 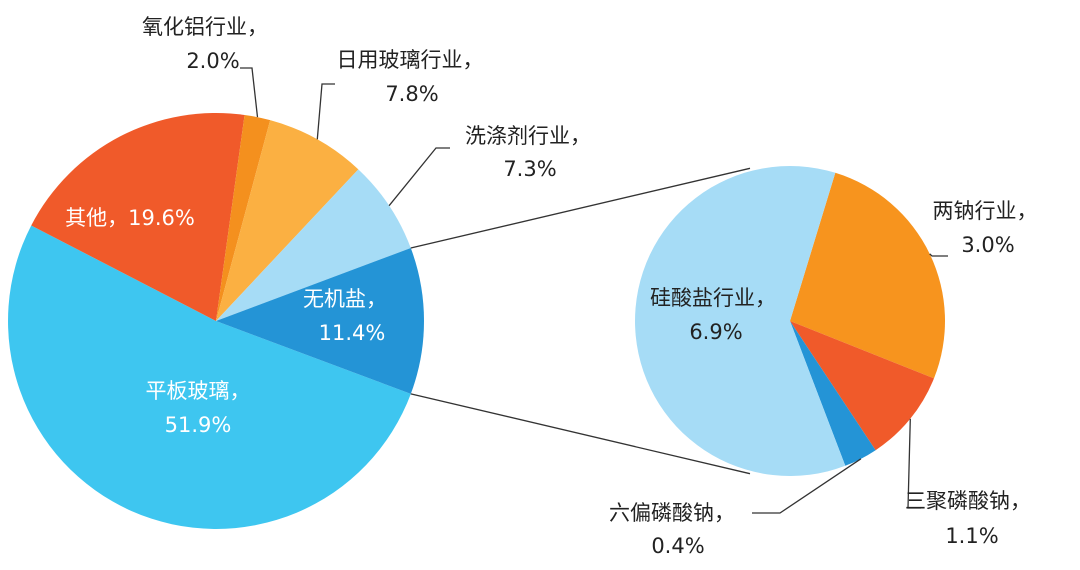 What do you see at coordinates (198, 391) in the screenshot?
I see `label-name-flat-glass: 平板玻璃，` at bounding box center [198, 391].